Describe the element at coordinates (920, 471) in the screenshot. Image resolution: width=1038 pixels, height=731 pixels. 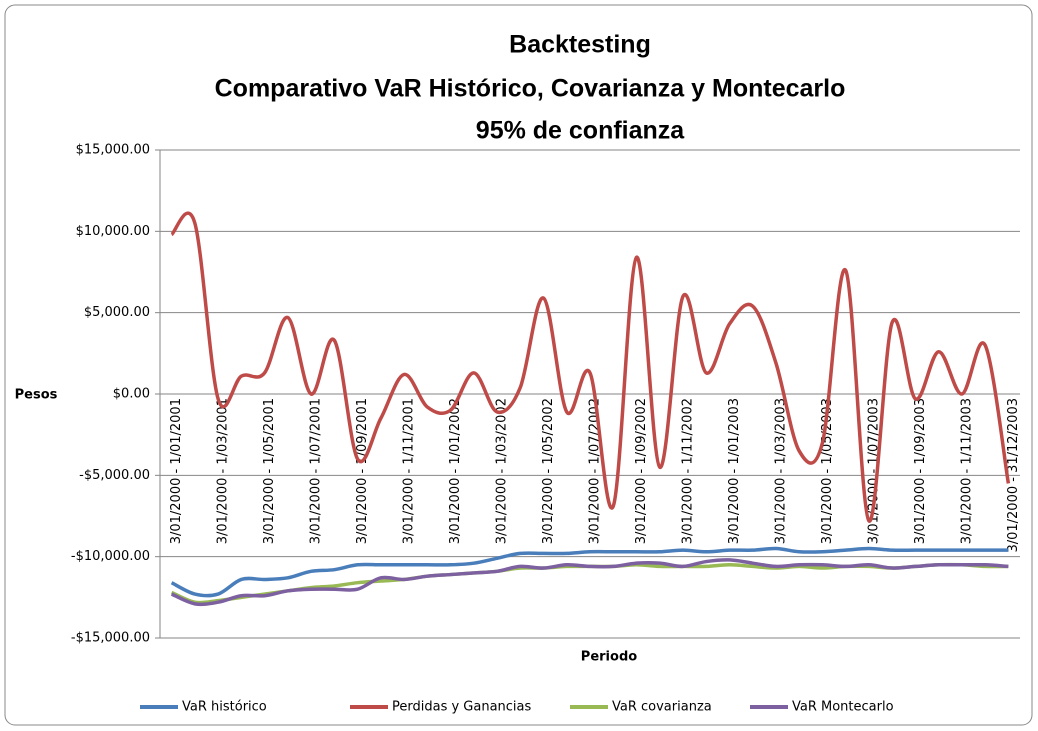
I see `x-tick-label: 3/01/2000 - 1/09/2003` at that location.